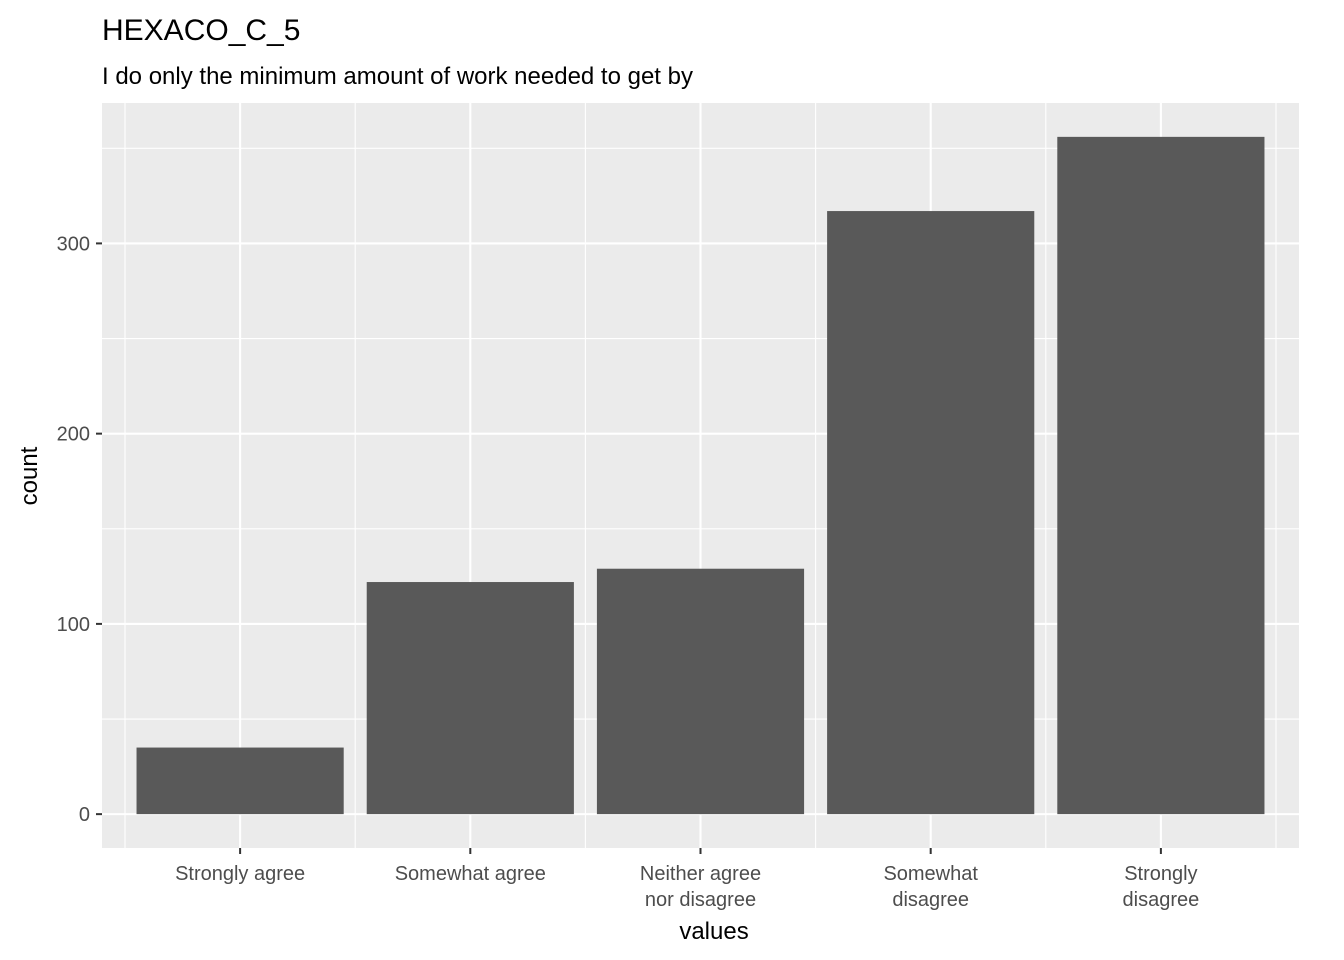 Image resolution: width=1344 pixels, height=960 pixels. Describe the element at coordinates (240, 874) in the screenshot. I see `x-tick-label: Strongly agree` at that location.